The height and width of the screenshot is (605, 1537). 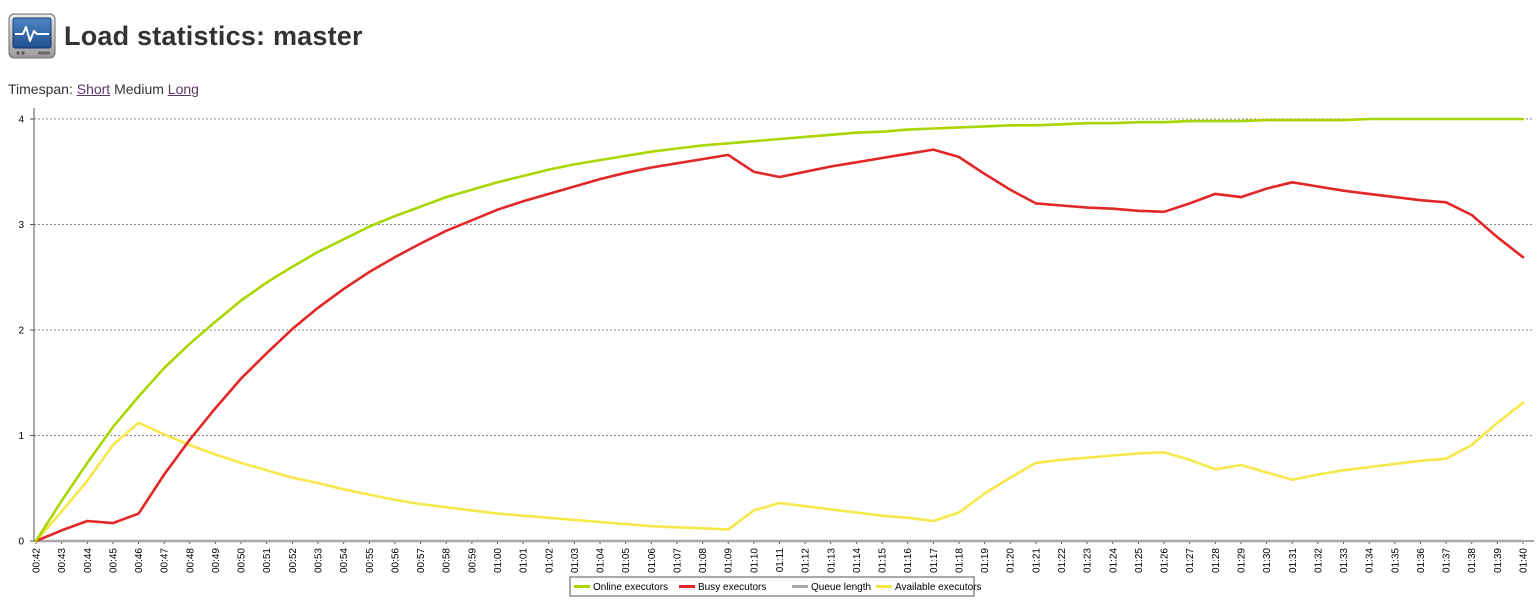 I want to click on y-tick-label-0: 0, so click(x=21, y=542).